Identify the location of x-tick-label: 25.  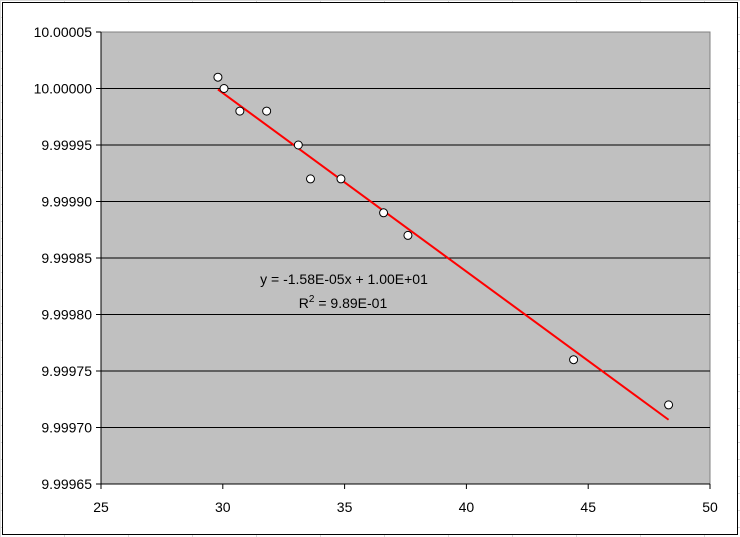
(101, 507).